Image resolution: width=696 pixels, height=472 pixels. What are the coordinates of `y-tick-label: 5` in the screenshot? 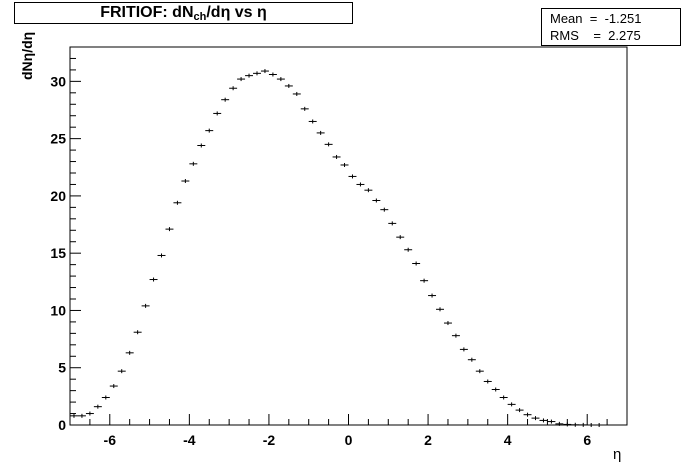 It's located at (62, 368).